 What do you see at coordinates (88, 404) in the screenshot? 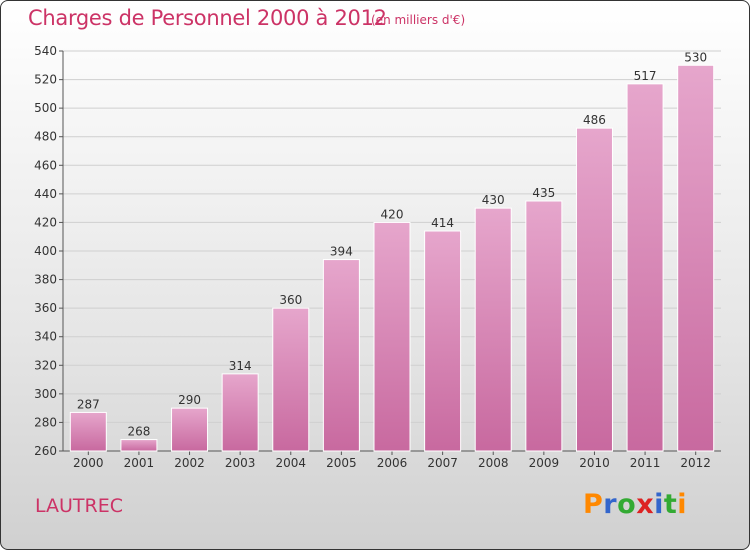
I see `data-label-2000: 287` at bounding box center [88, 404].